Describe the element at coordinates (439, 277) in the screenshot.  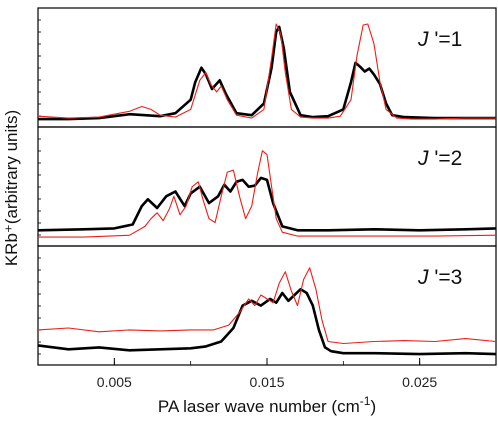
I see `panel-label-3: J '=3` at that location.